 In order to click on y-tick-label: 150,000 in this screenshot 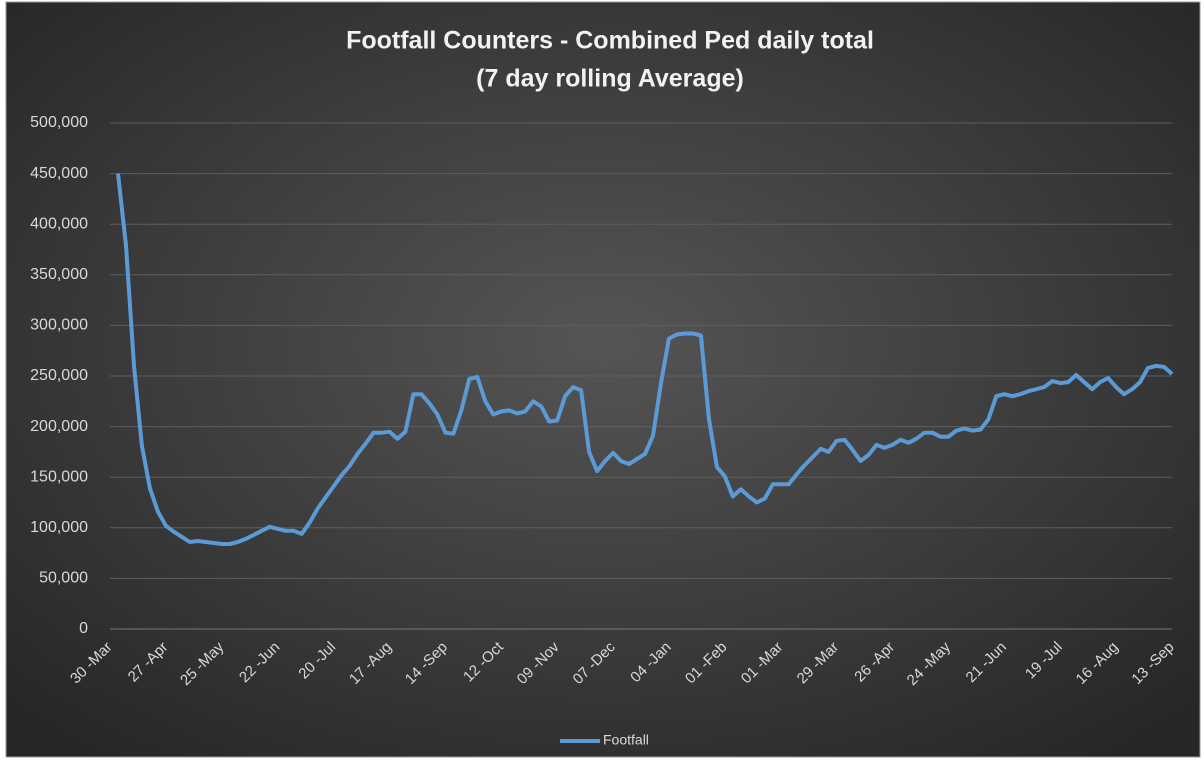, I will do `click(59, 476)`.